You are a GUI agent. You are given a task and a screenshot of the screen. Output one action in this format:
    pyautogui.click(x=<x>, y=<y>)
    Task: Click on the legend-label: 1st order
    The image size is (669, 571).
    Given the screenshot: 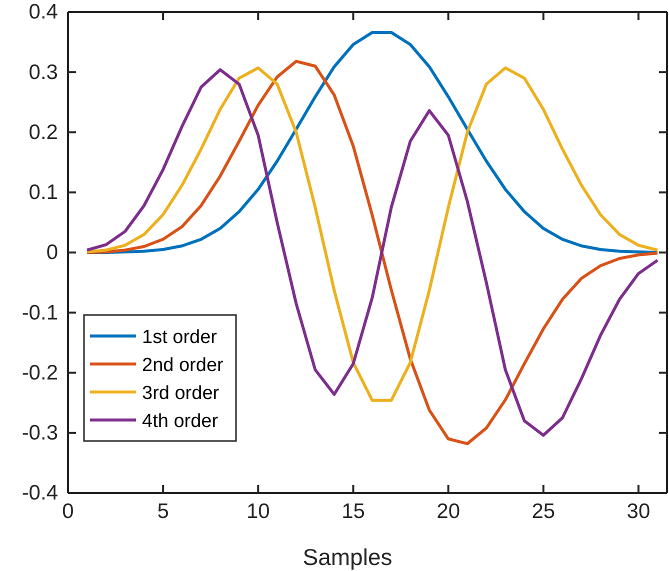 What is the action you would take?
    pyautogui.click(x=180, y=337)
    